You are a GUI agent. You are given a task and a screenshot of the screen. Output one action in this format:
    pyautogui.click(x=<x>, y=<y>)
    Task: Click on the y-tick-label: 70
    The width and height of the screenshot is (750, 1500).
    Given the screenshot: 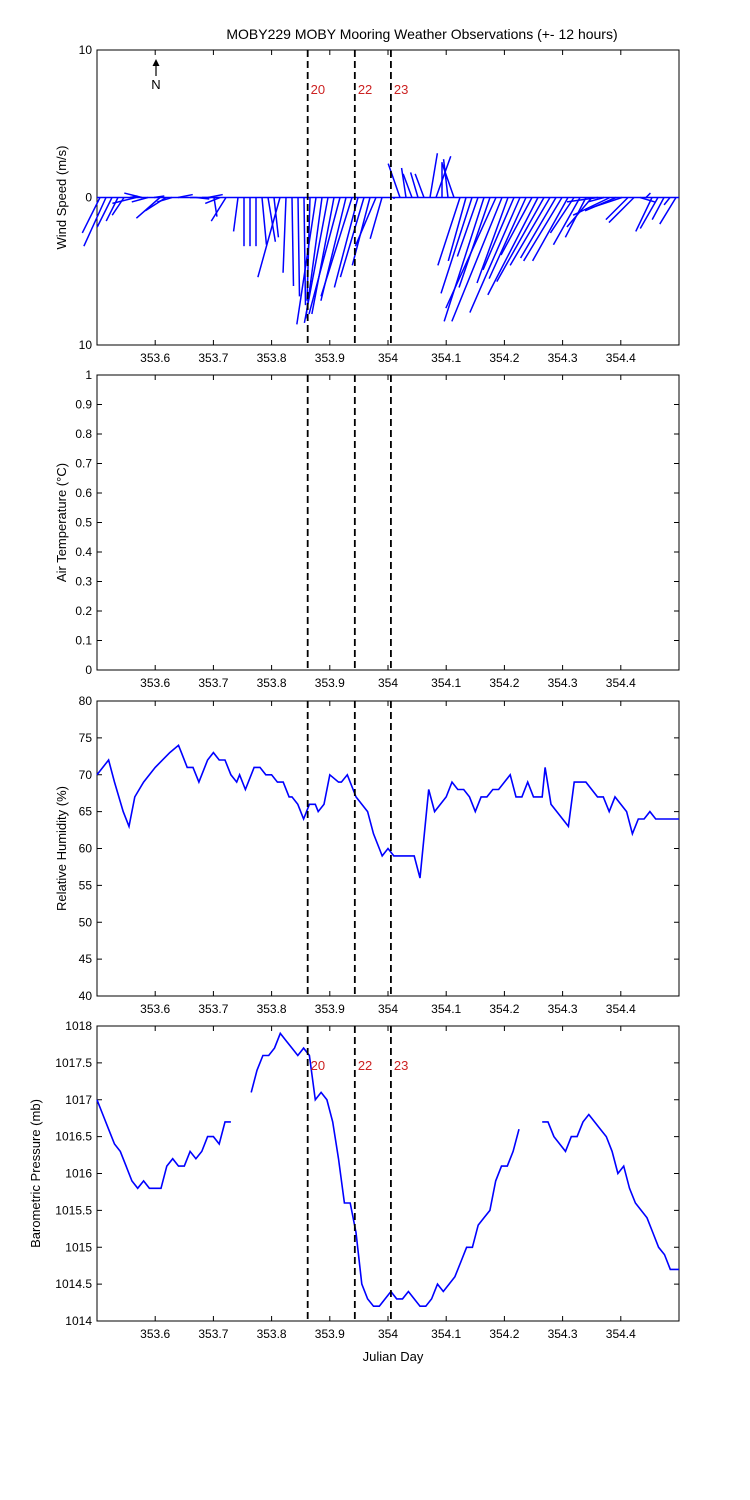 What is the action you would take?
    pyautogui.click(x=86, y=775)
    